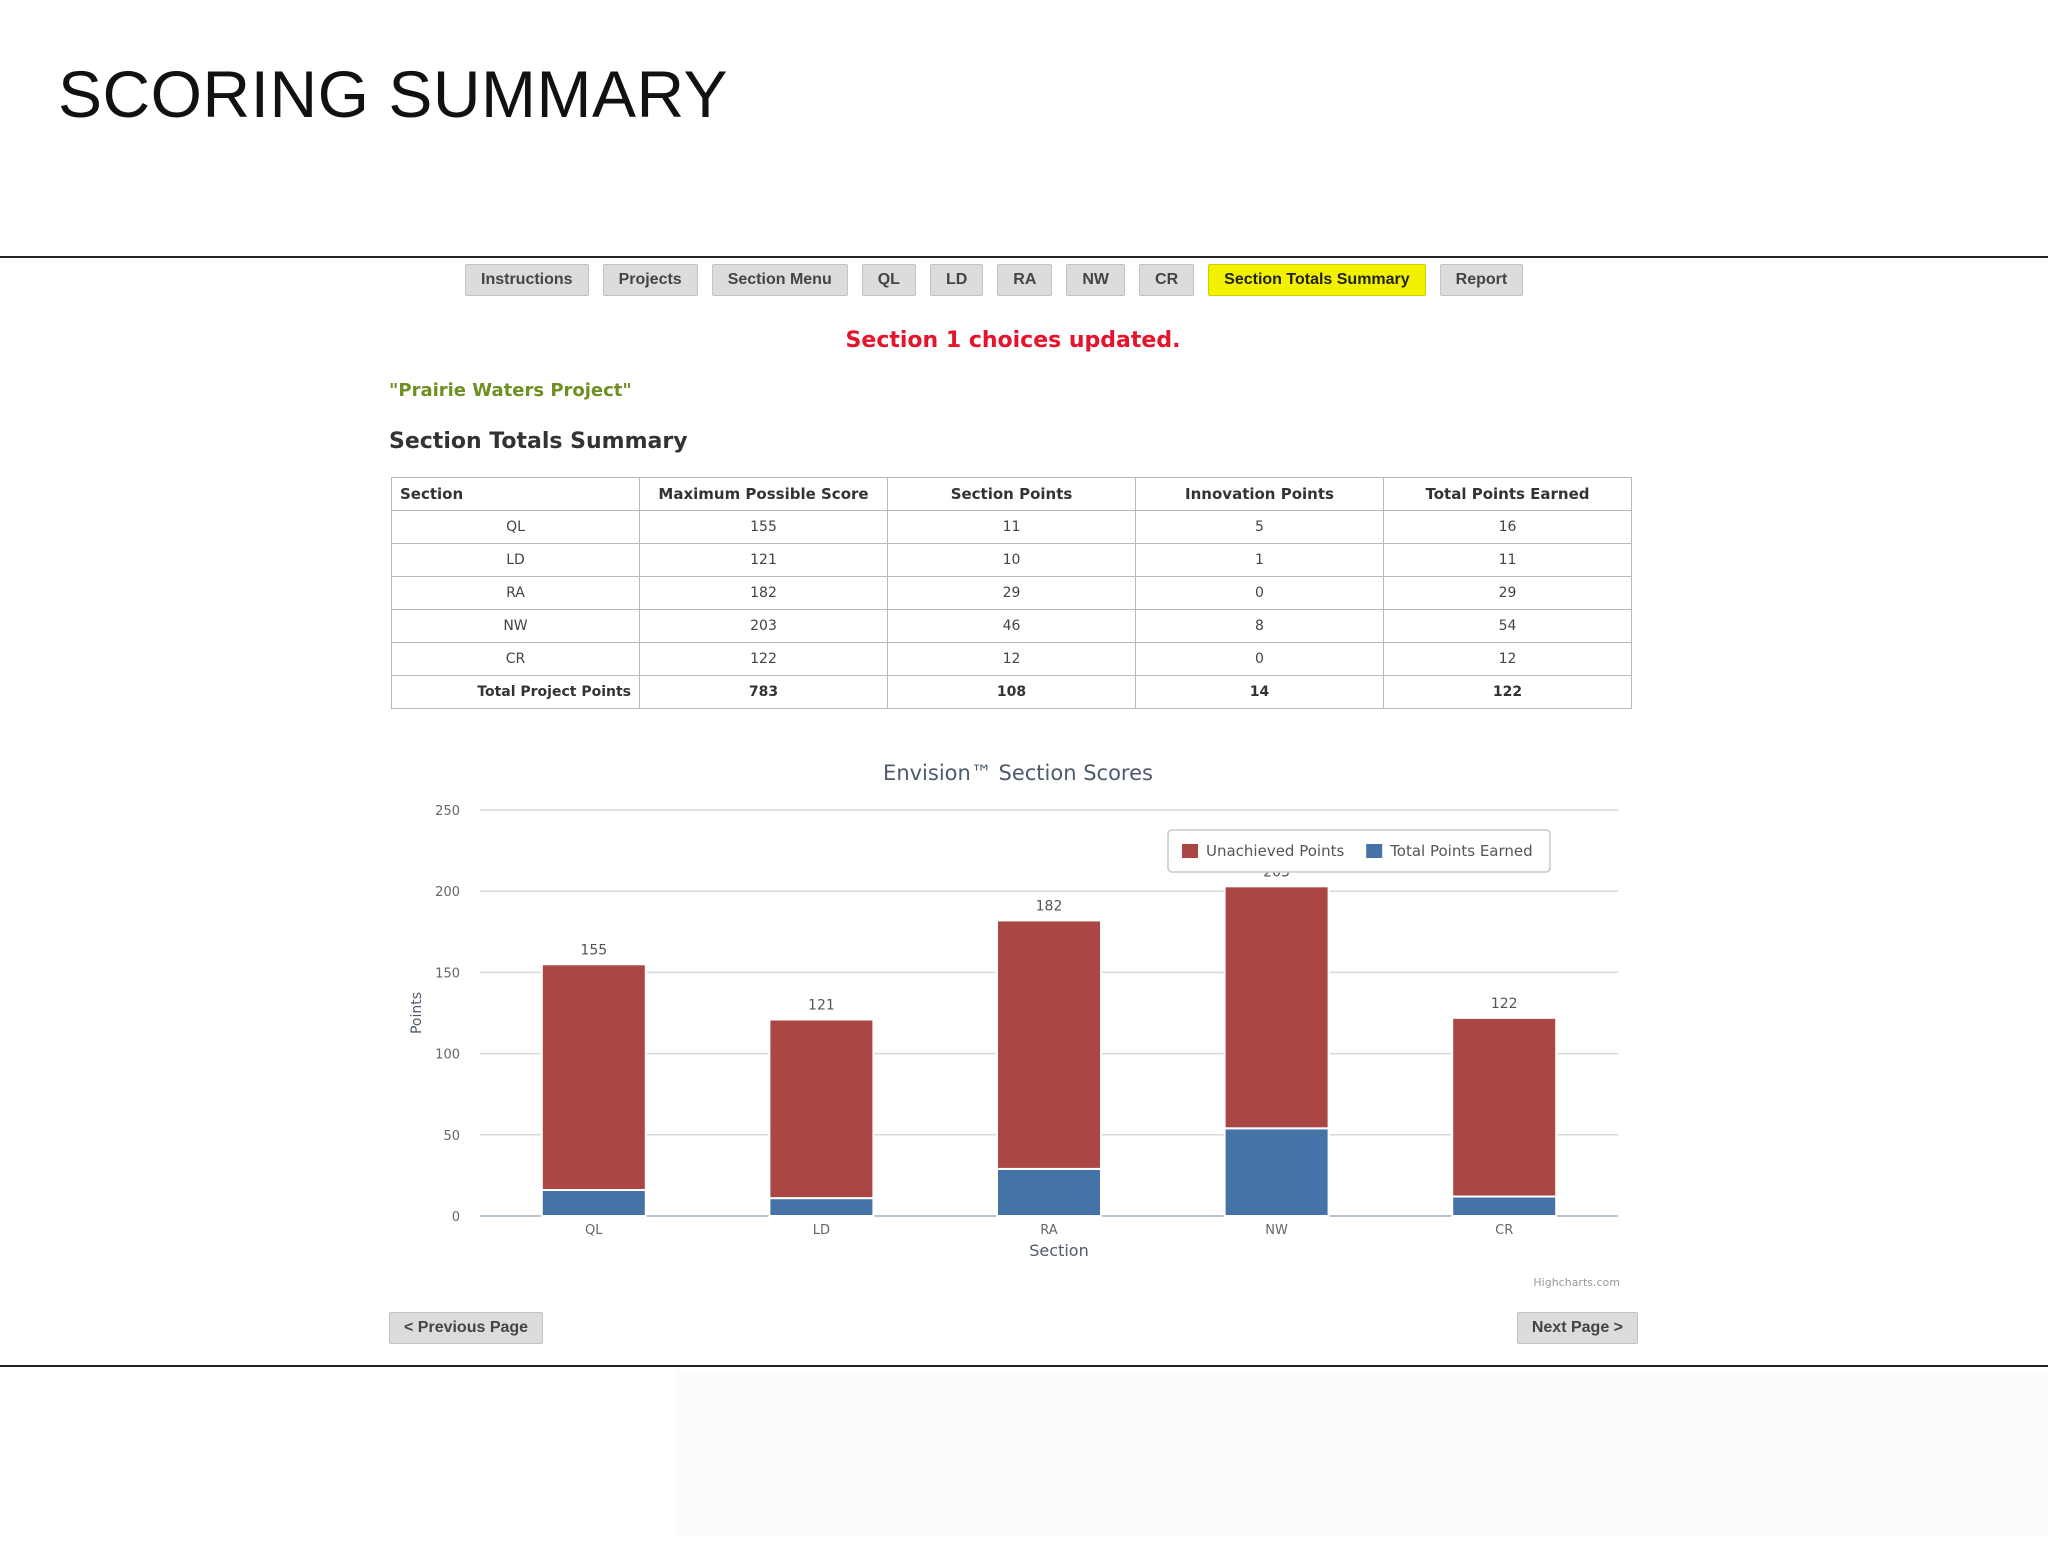 The height and width of the screenshot is (1555, 2048). I want to click on y-tick-label: 50, so click(451, 1136).